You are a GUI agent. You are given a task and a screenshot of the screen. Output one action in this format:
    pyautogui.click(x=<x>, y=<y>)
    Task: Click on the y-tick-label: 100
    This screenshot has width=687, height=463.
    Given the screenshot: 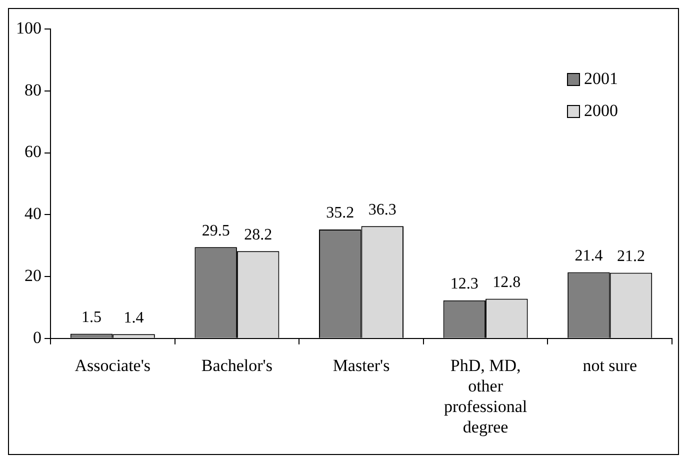 What is the action you would take?
    pyautogui.click(x=29, y=28)
    